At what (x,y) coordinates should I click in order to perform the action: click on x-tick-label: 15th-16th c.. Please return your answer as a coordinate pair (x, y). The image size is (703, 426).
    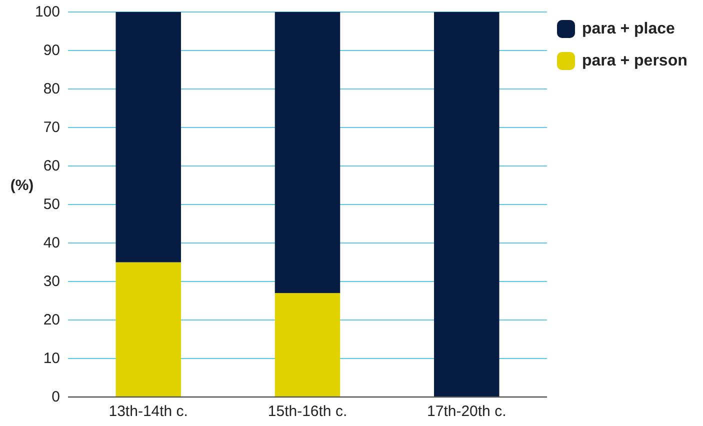
    Looking at the image, I should click on (308, 411).